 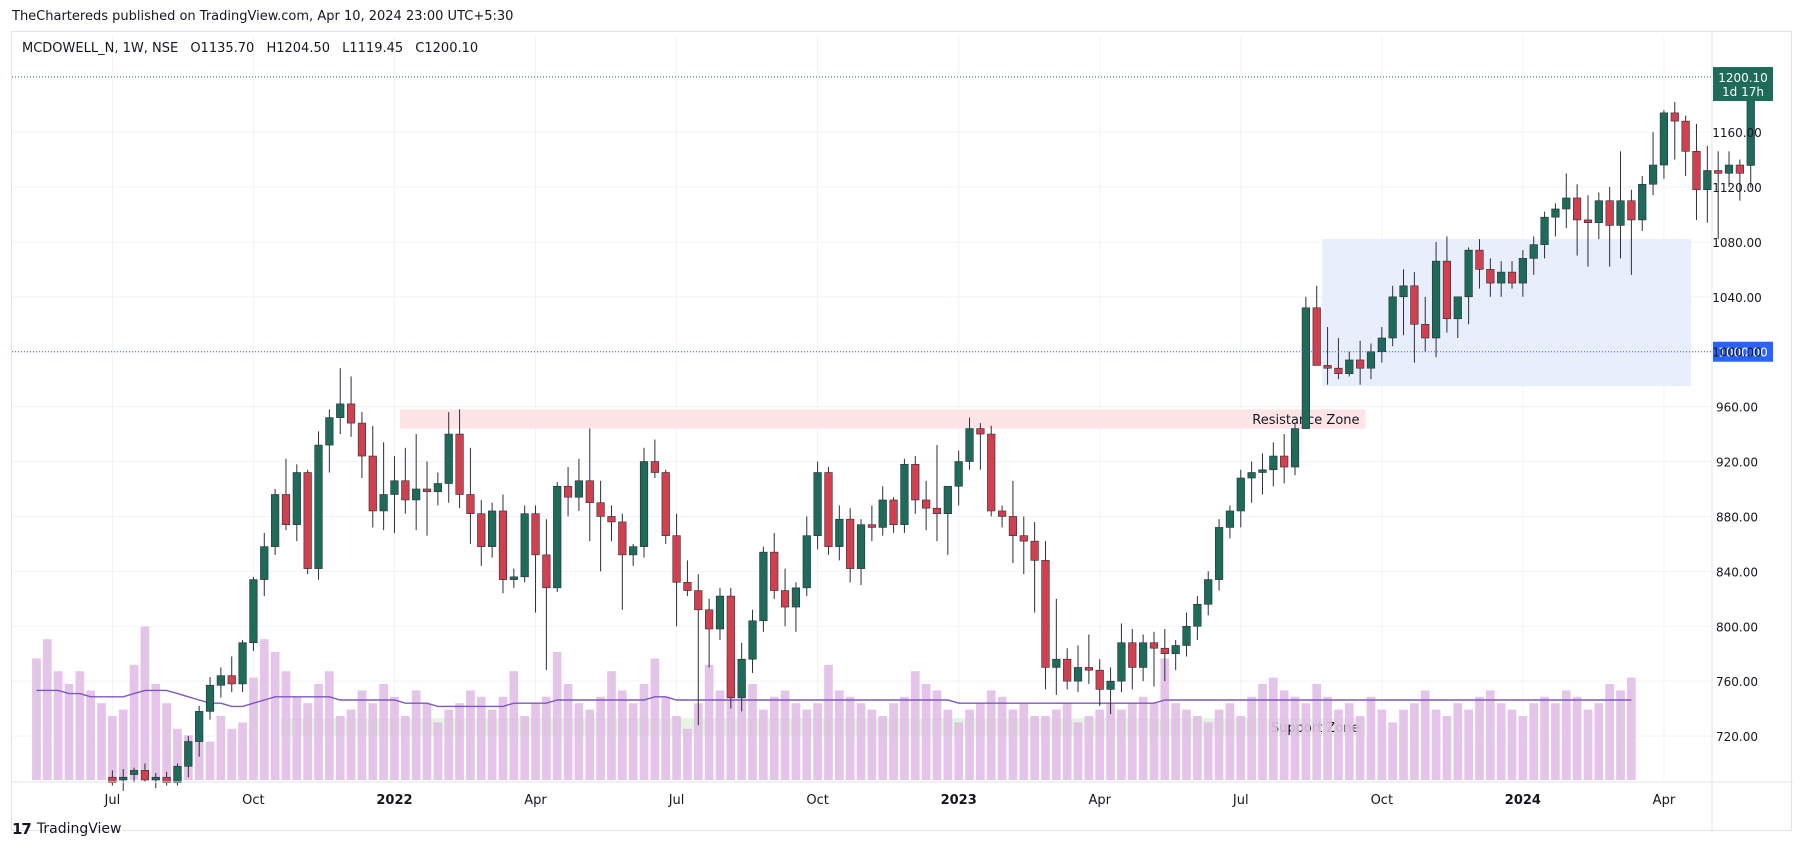 What do you see at coordinates (66, 829) in the screenshot?
I see `tradingview-logo: 17 TradingView` at bounding box center [66, 829].